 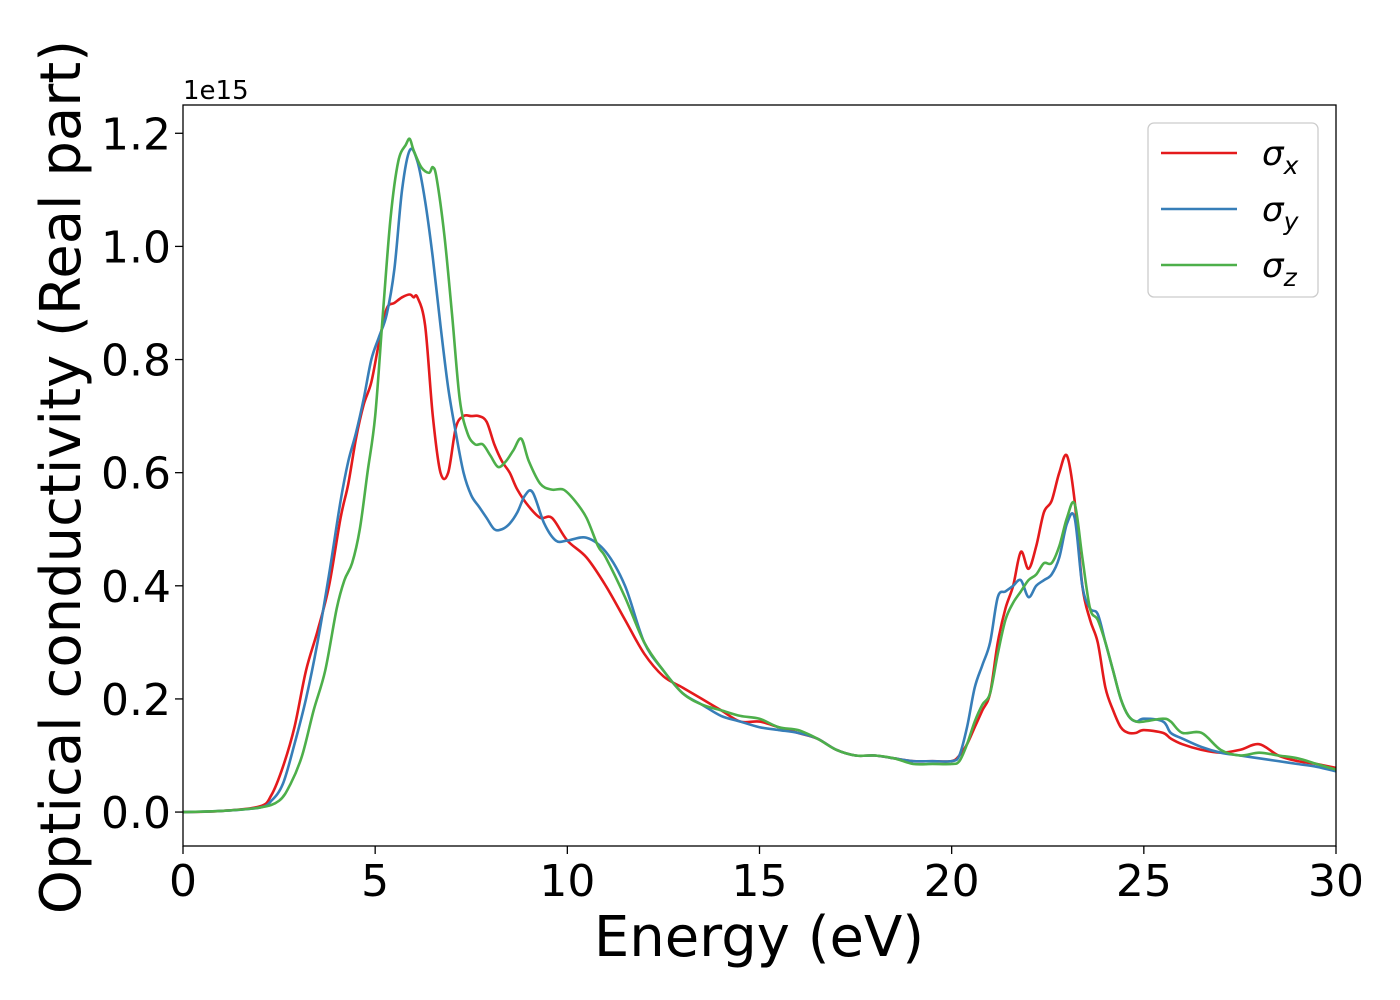 What do you see at coordinates (567, 881) in the screenshot?
I see `x-tick-label: 10` at bounding box center [567, 881].